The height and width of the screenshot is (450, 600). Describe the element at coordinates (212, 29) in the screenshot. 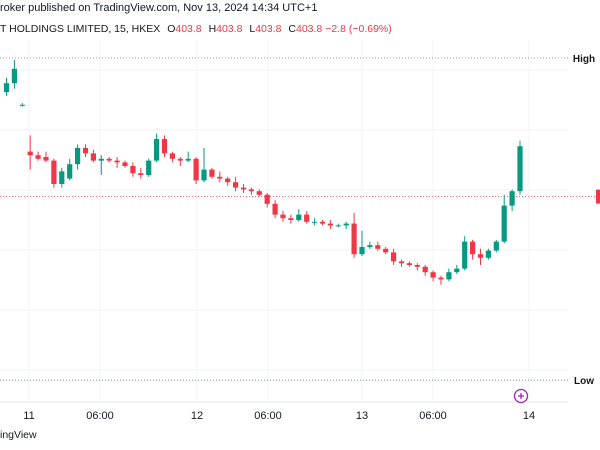

I see `high-label: H` at that location.